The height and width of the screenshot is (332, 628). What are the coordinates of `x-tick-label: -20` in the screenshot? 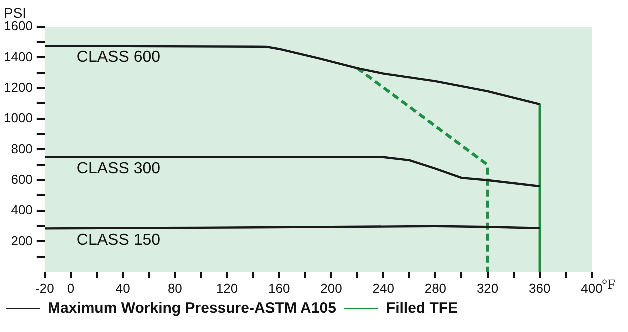 It's located at (45, 288).